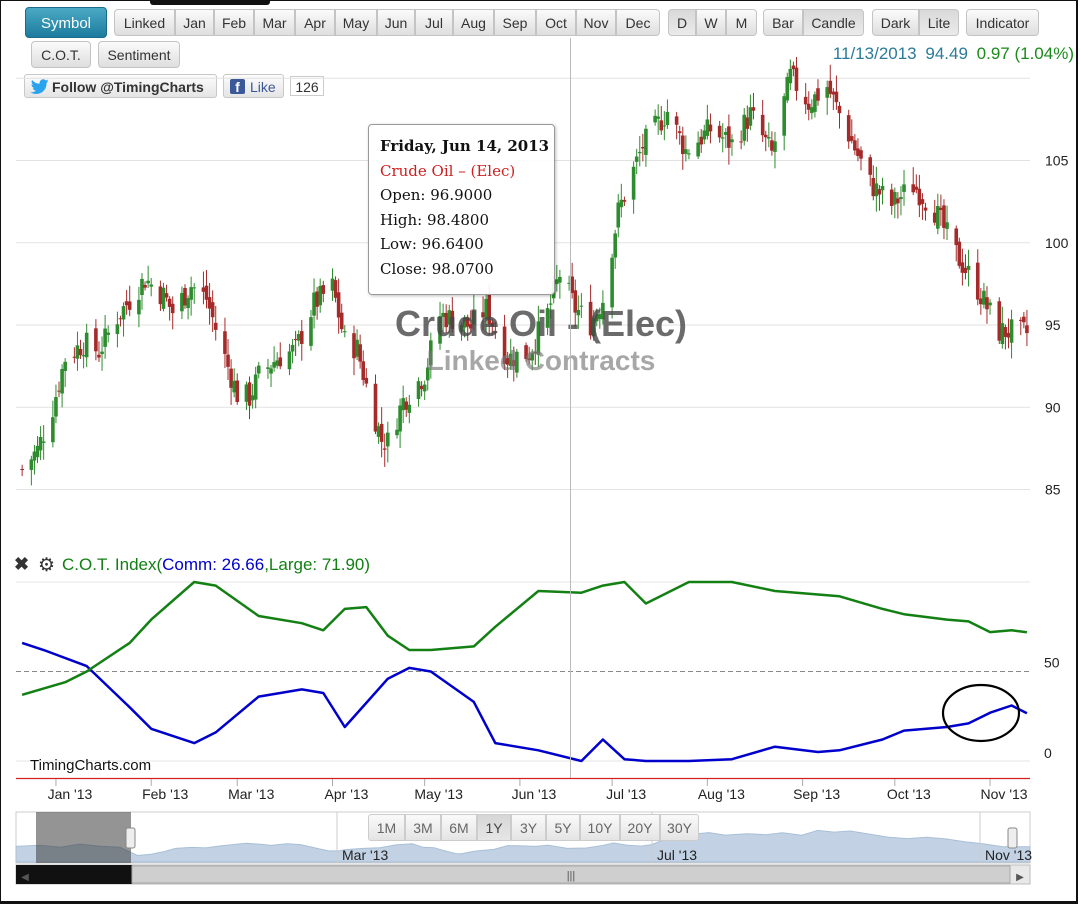 The height and width of the screenshot is (908, 1080). What do you see at coordinates (234, 22) in the screenshot?
I see `month-button-feb: Feb` at bounding box center [234, 22].